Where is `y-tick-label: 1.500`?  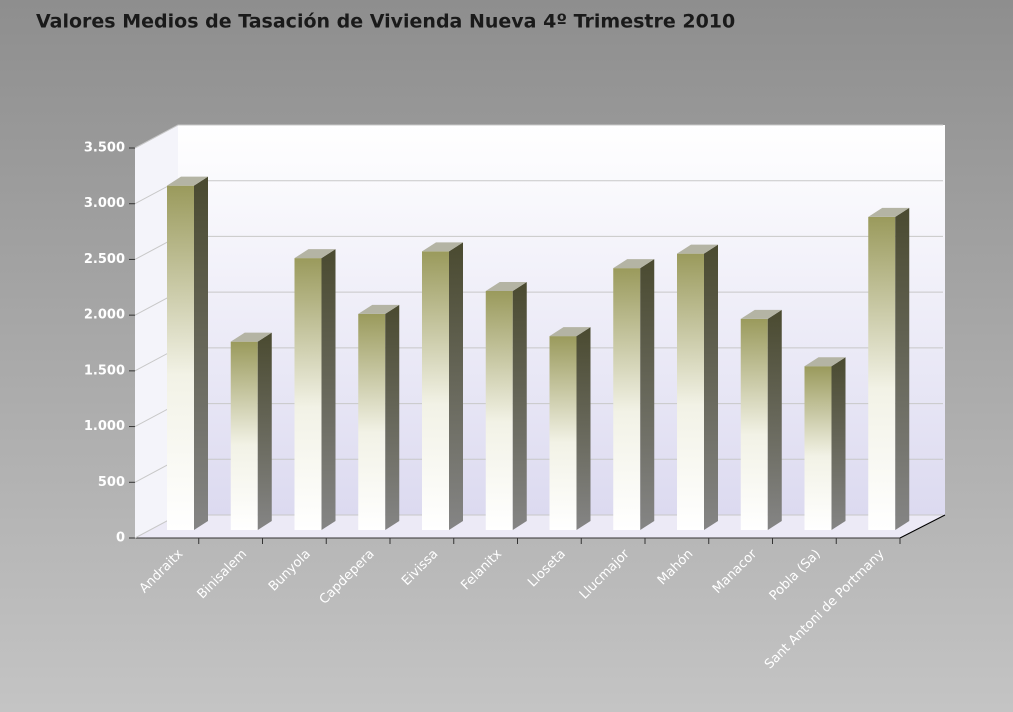 y-tick-label: 1.500 is located at coordinates (104, 370).